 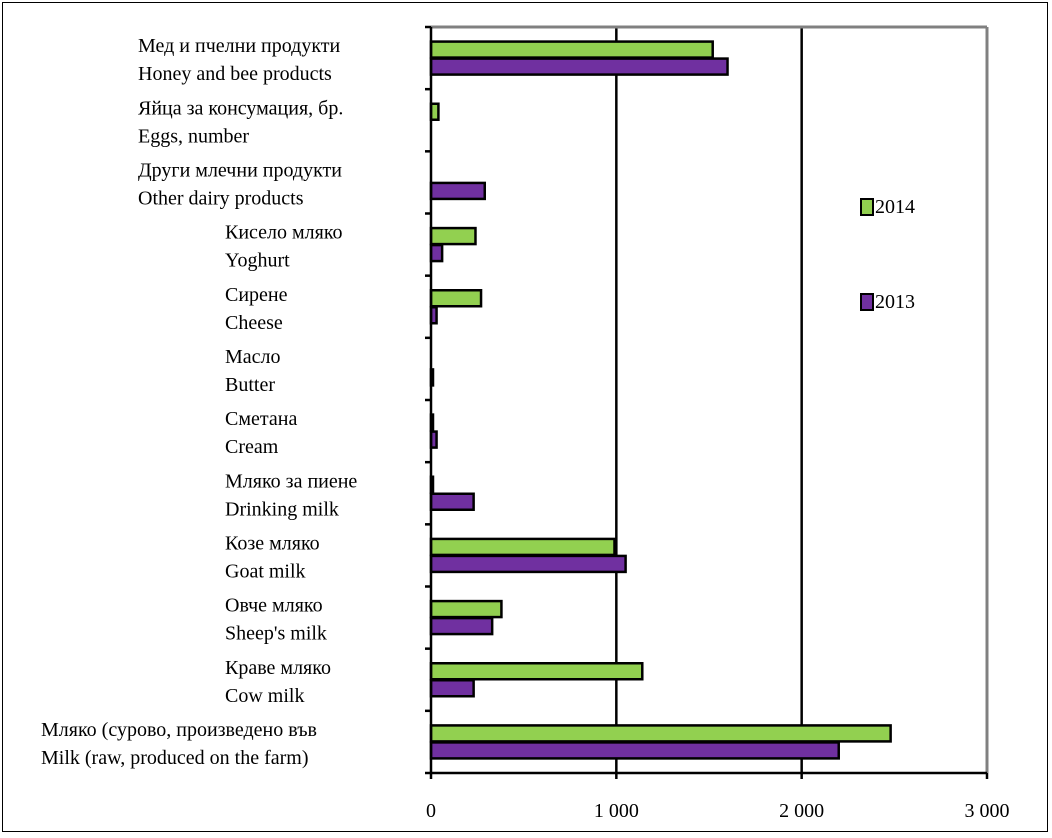 What do you see at coordinates (235, 74) in the screenshot?
I see `category-label-en: Honey and bee products` at bounding box center [235, 74].